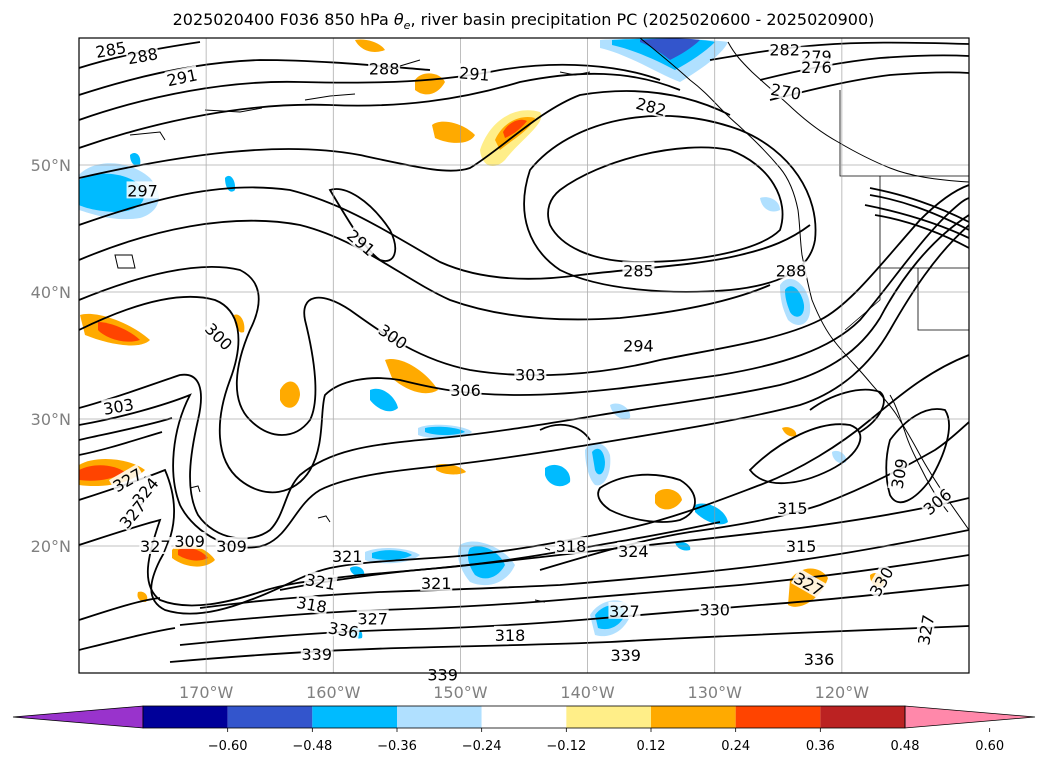 The height and width of the screenshot is (767, 1047). I want to click on latitude-tick-labels: 50°N 40°N 30°N 20°N, so click(51, 356).